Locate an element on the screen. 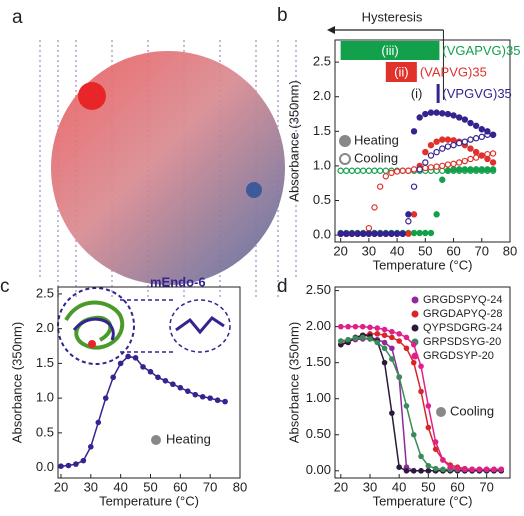 The image size is (524, 516). panel-label: c is located at coordinates (5, 286).